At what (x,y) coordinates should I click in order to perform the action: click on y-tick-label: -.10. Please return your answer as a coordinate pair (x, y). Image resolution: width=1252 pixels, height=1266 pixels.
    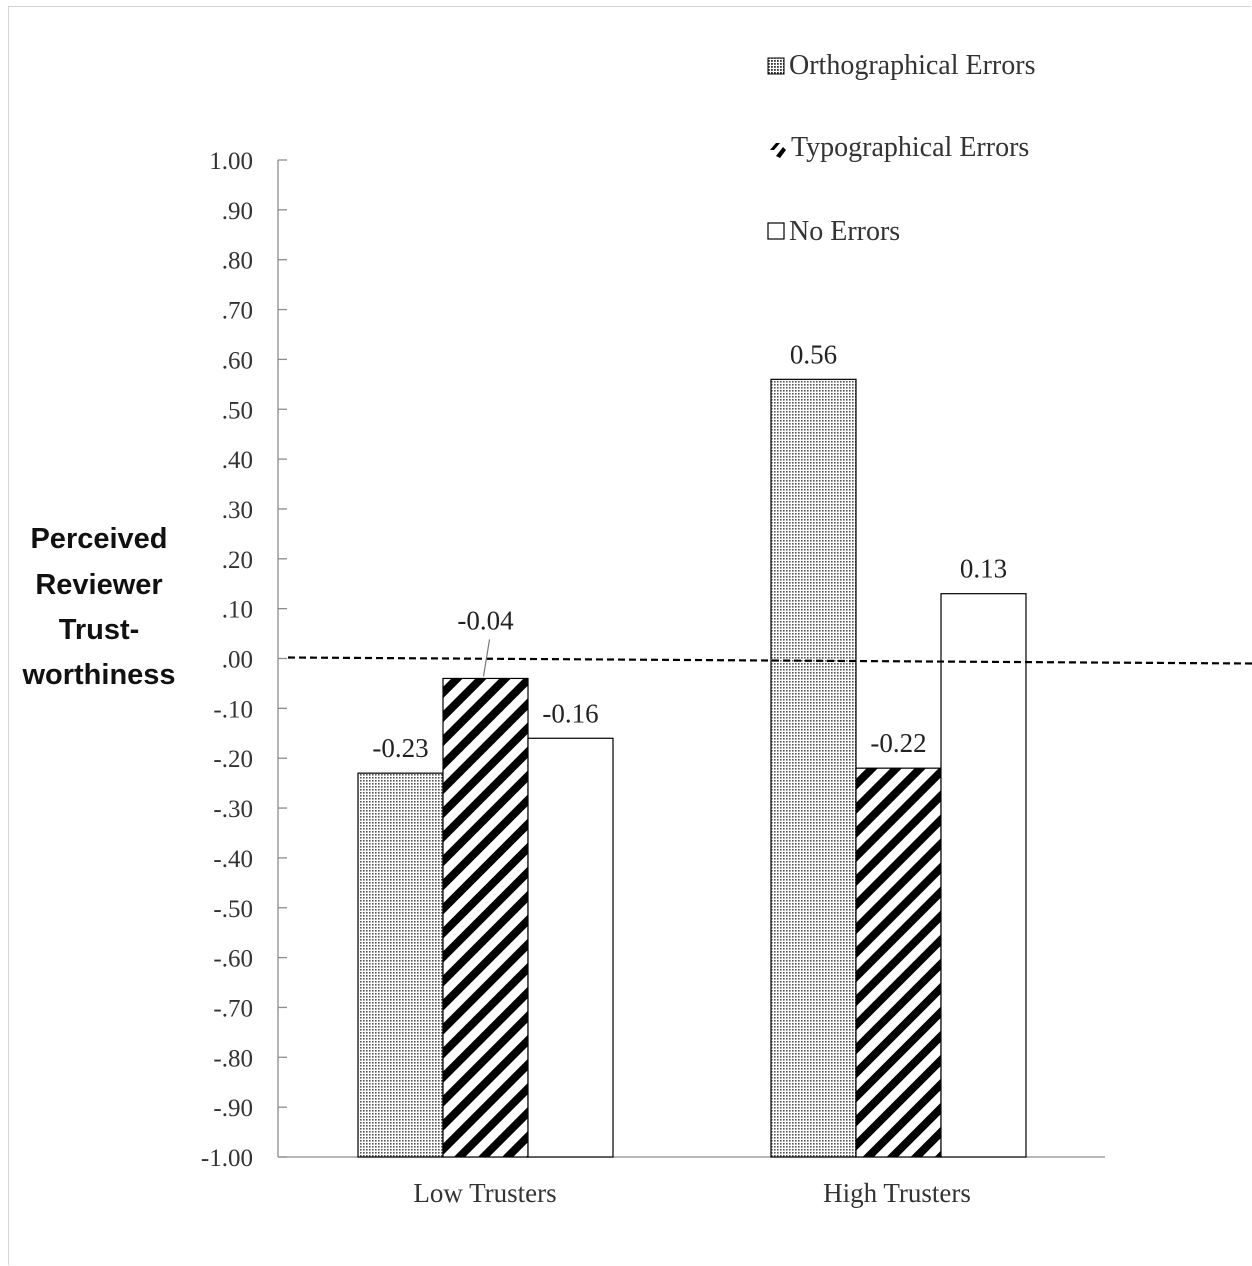
    Looking at the image, I should click on (233, 709).